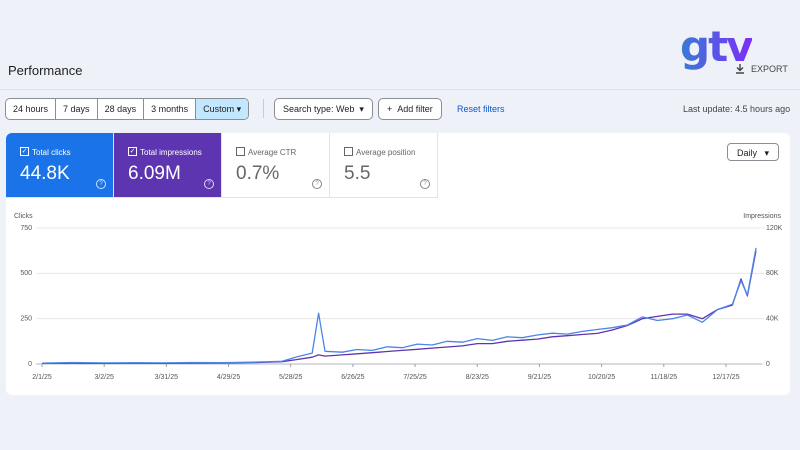 This screenshot has height=450, width=800. I want to click on x-tick-label: 10/20/25, so click(601, 377).